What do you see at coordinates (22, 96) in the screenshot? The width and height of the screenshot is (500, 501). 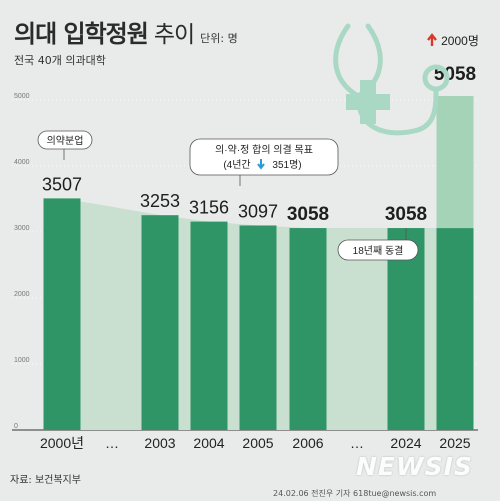 I see `y-tick-label: 5000` at bounding box center [22, 96].